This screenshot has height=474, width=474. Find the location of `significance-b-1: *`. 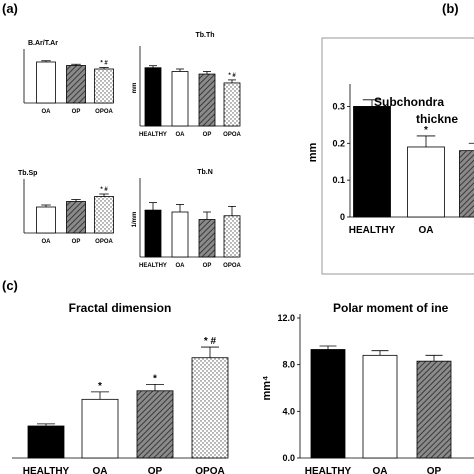

significance-b-1: * is located at coordinates (426, 130).